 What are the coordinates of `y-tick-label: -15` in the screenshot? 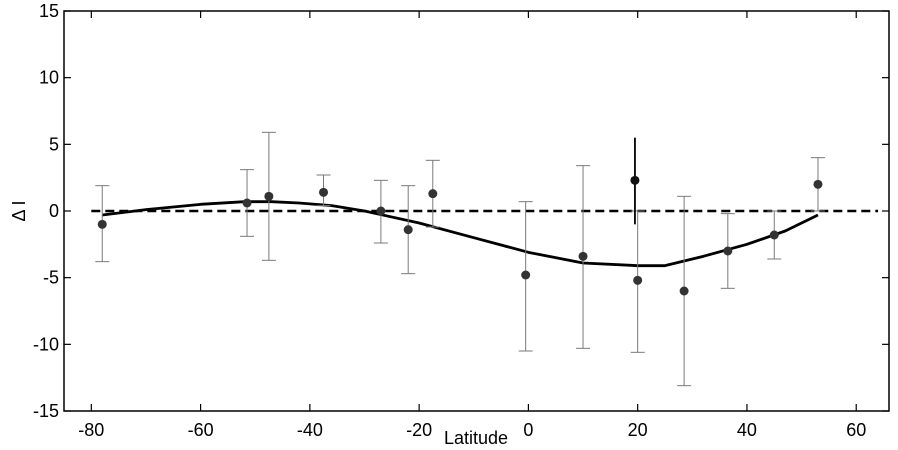 It's located at (46, 411).